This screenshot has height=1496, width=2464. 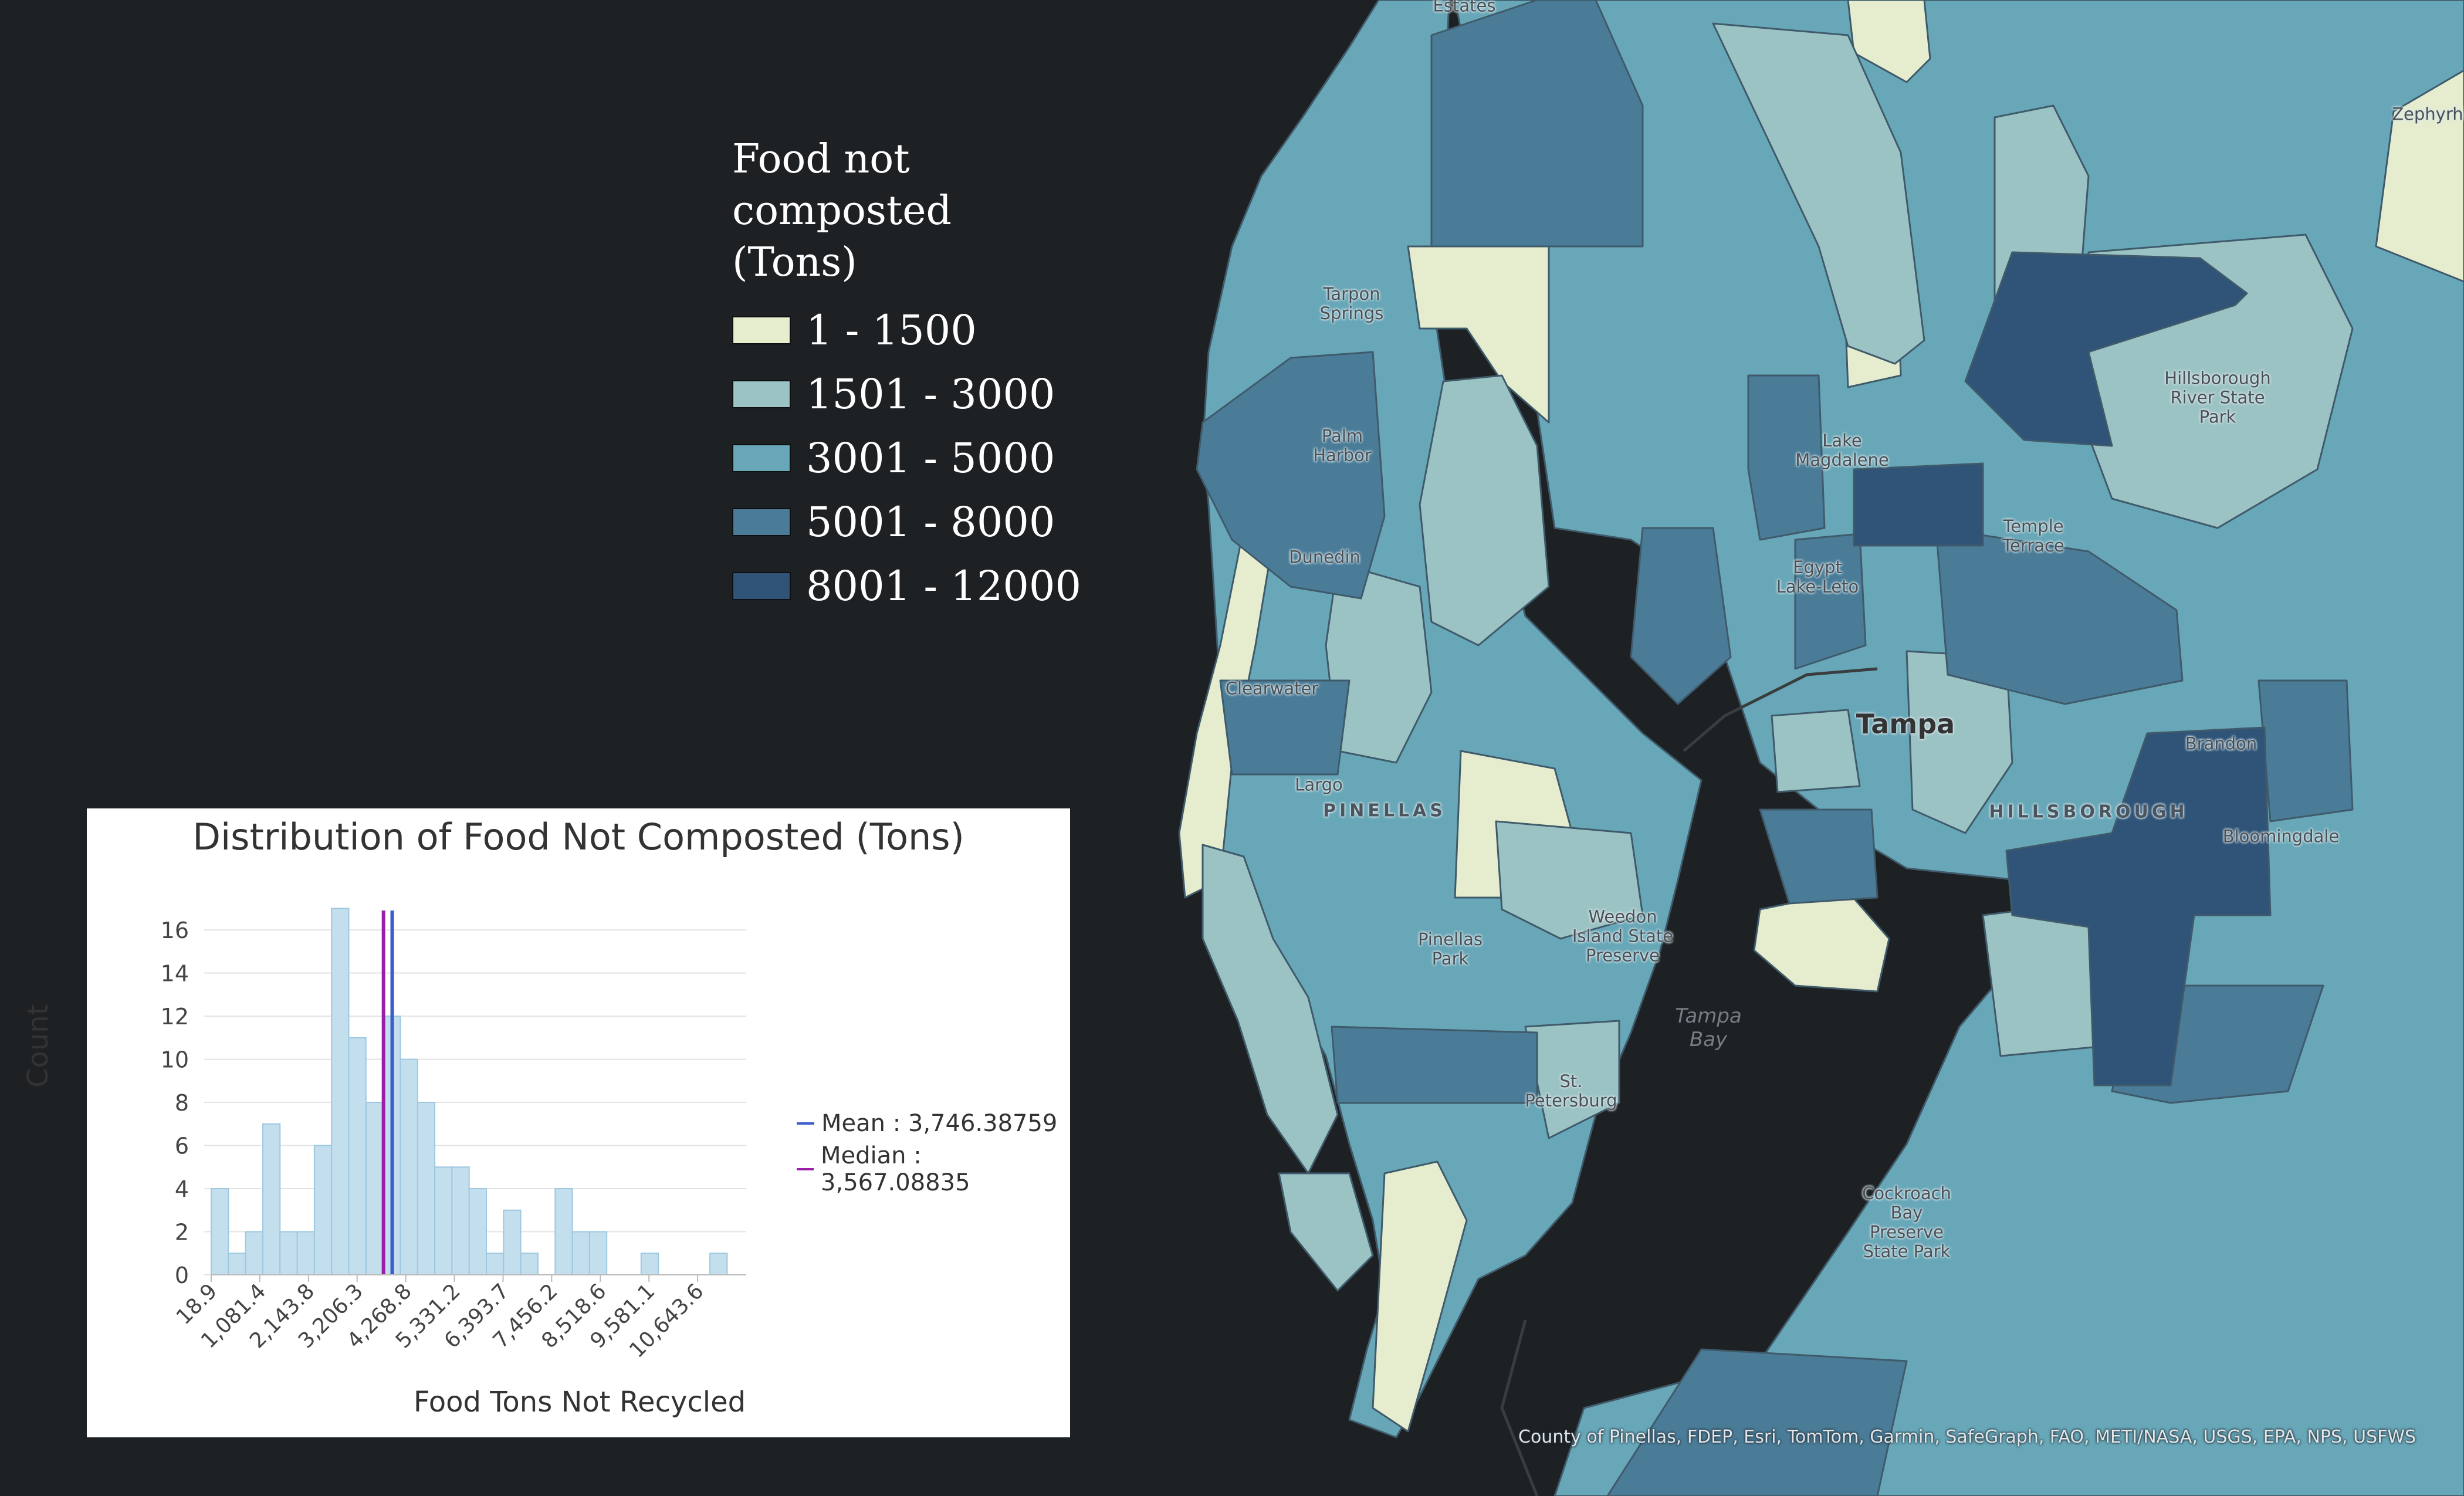 What do you see at coordinates (2217, 398) in the screenshot?
I see `map-label-hillsborough-river-park: Hillsborough River State Park` at bounding box center [2217, 398].